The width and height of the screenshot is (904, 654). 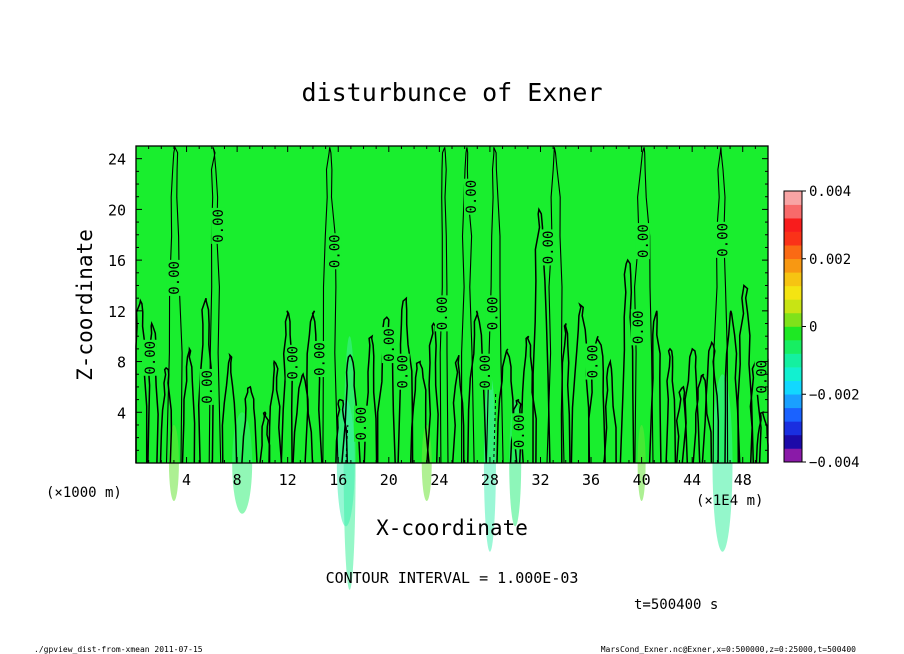 I want to click on colorbar-labels: 0.004 0.002 0 −0.002 −0.004, so click(x=831, y=327).